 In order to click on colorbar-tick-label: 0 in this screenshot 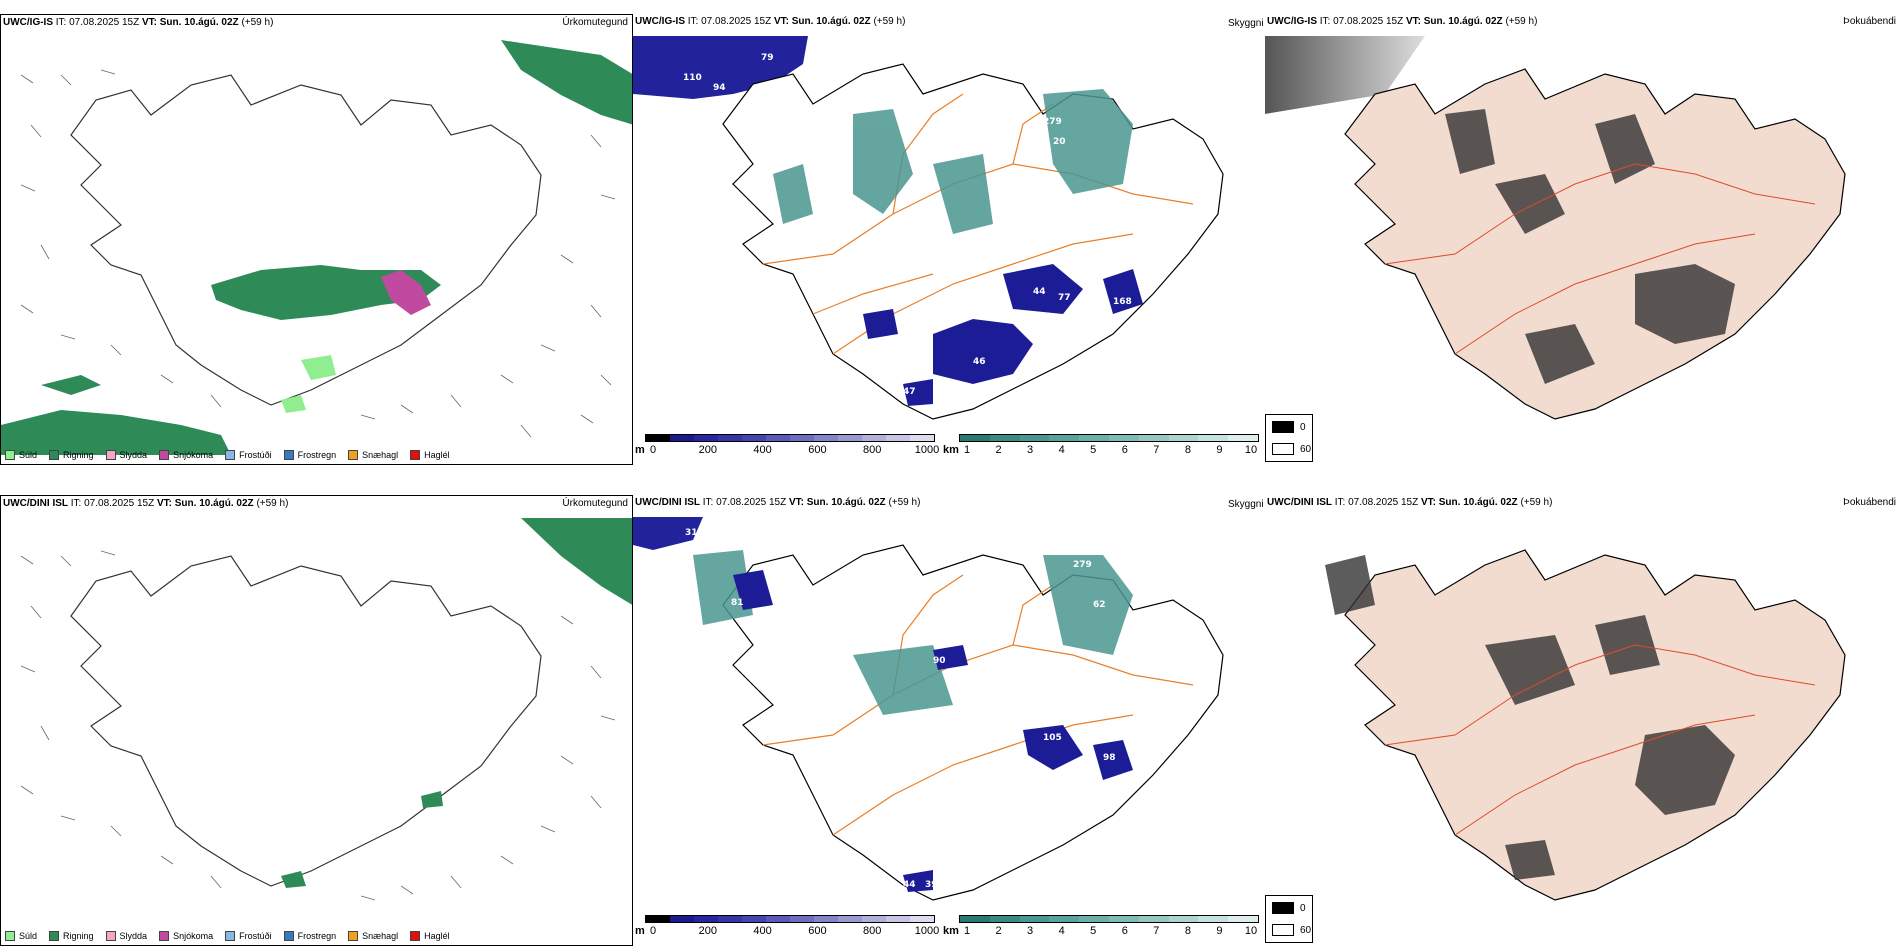, I will do `click(653, 931)`.